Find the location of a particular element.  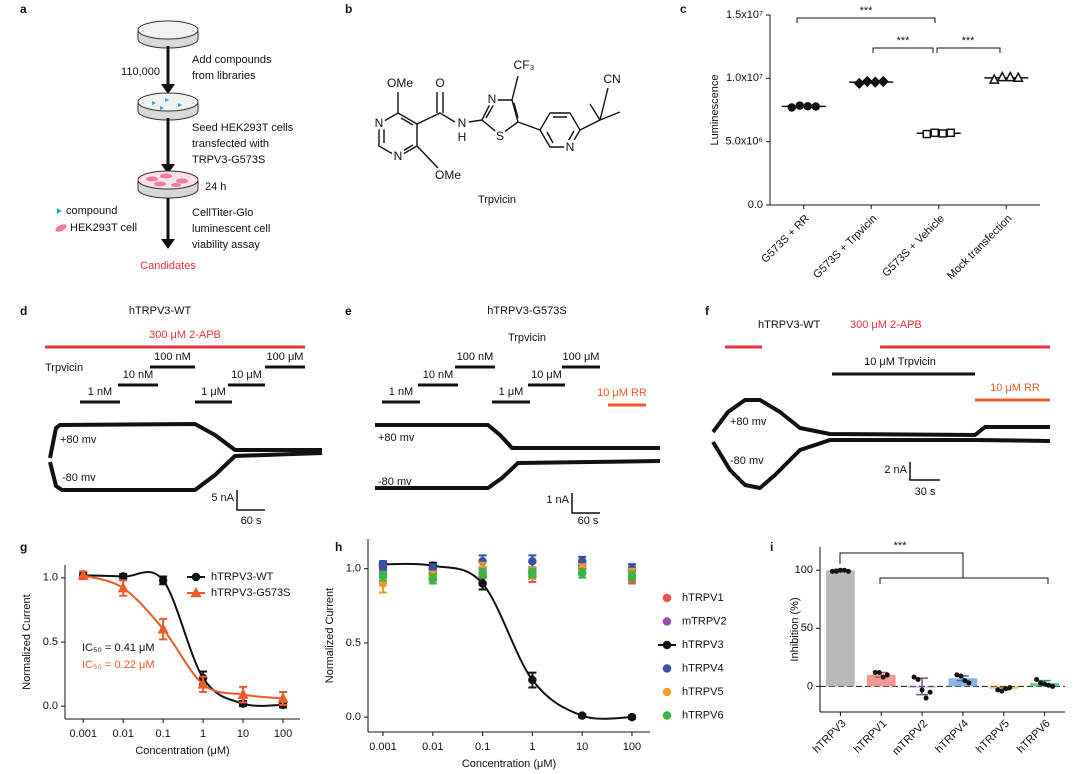

panel-label: b is located at coordinates (348, 9).